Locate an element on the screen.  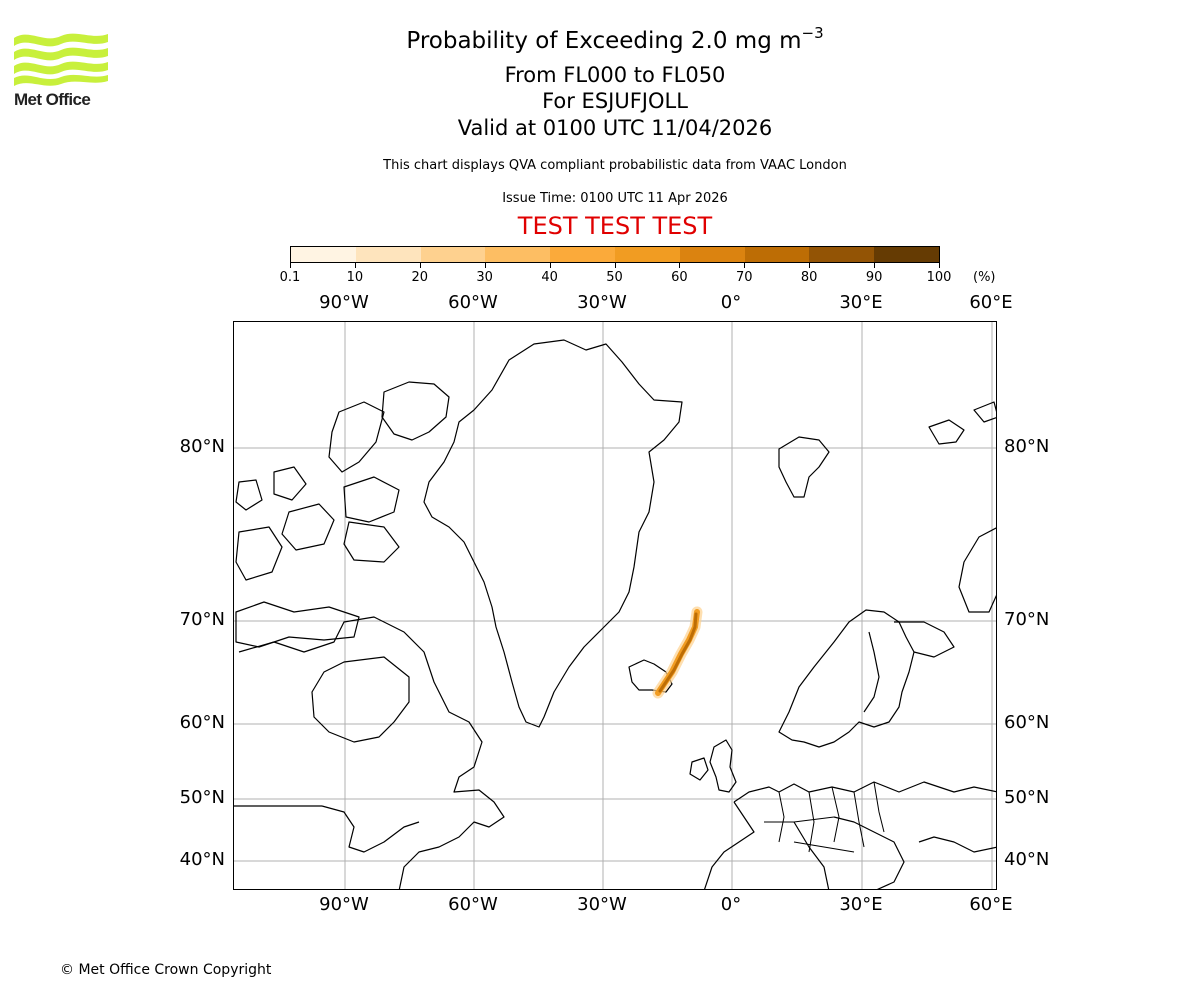
ash-plume is located at coordinates (677, 652).